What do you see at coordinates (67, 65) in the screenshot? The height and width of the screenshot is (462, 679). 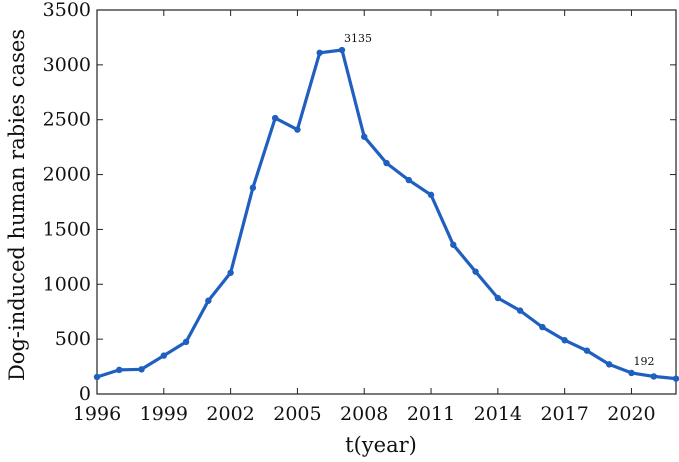 I see `y-tick-label: 3000` at bounding box center [67, 65].